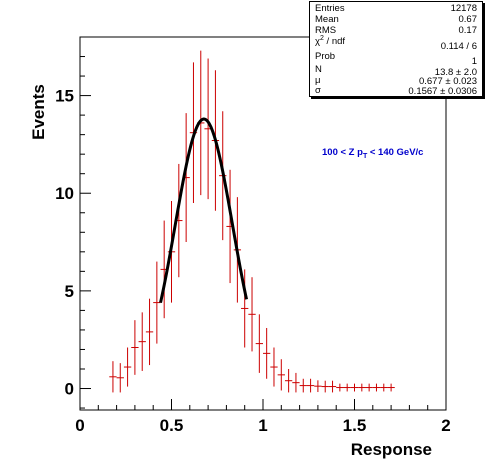 Image resolution: width=496 pixels, height=472 pixels. What do you see at coordinates (325, 56) in the screenshot?
I see `stats-prob-label: Prob` at bounding box center [325, 56].